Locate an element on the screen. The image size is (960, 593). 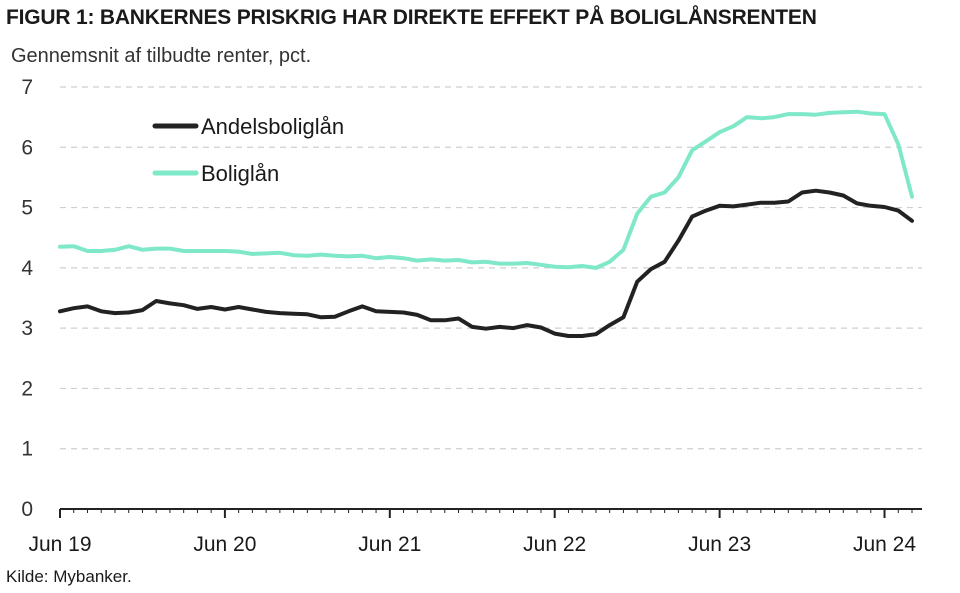
x-tick-label: Jun 19 is located at coordinates (59, 544).